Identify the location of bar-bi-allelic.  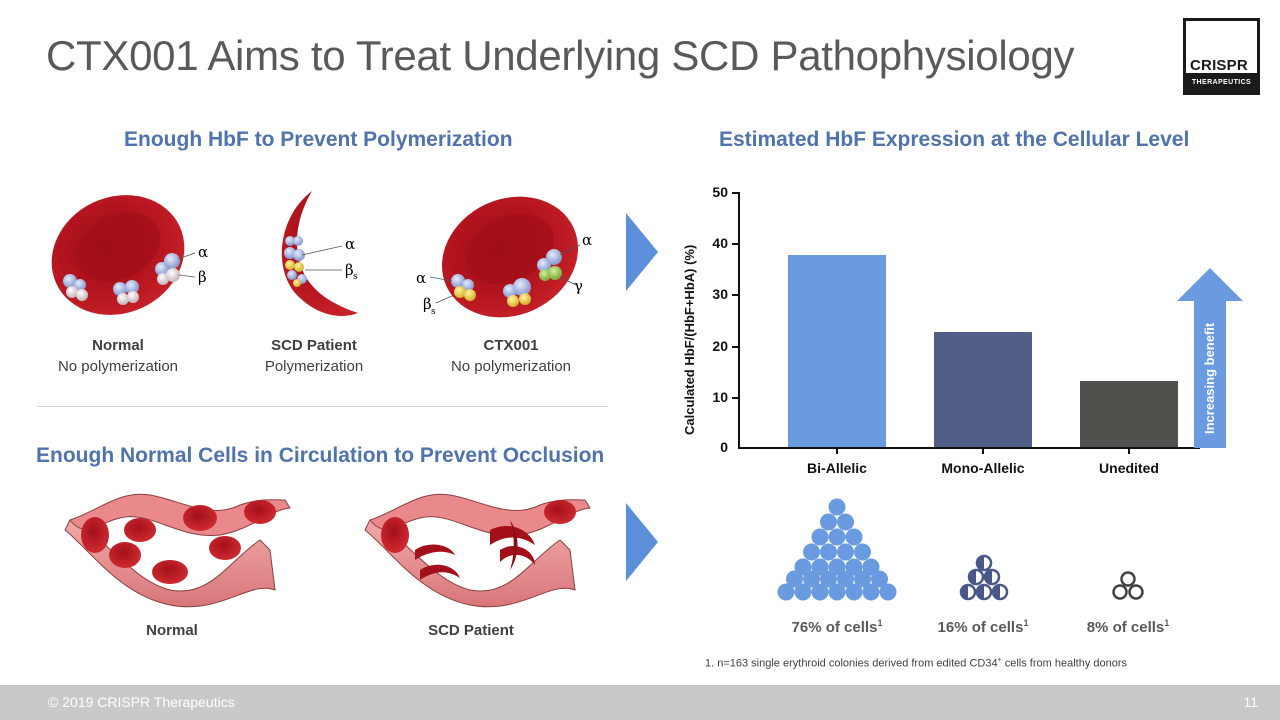
(837, 351).